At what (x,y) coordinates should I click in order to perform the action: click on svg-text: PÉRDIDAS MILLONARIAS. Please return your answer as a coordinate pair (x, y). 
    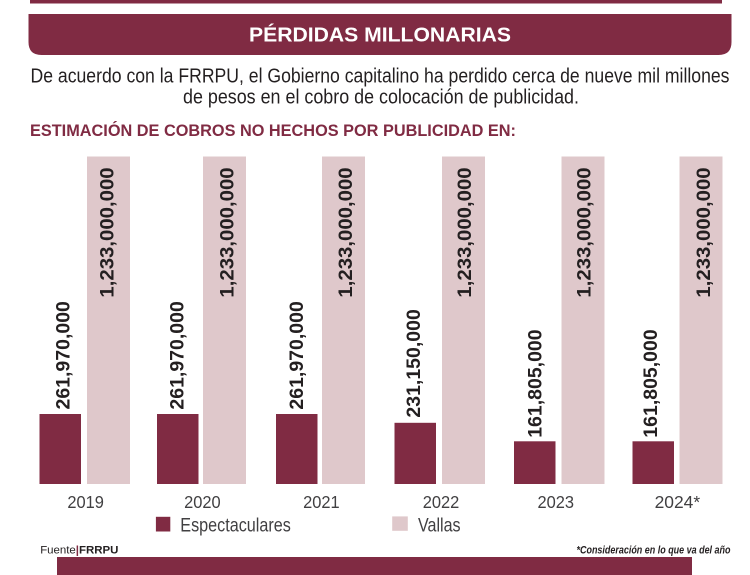
    Looking at the image, I should click on (380, 34).